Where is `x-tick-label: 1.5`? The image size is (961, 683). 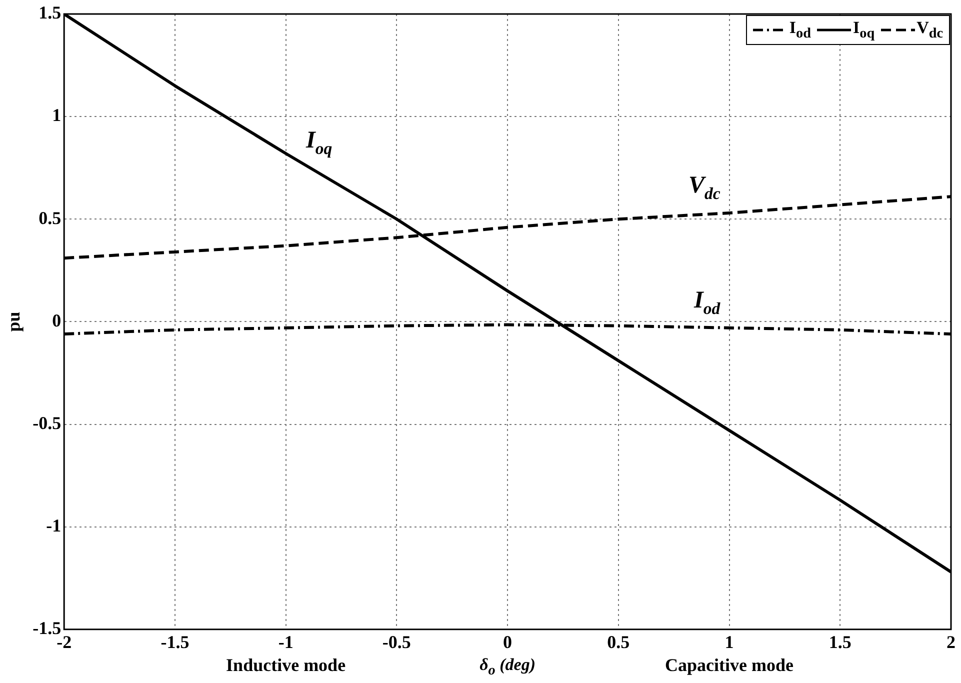
x-tick-label: 1.5 is located at coordinates (840, 642).